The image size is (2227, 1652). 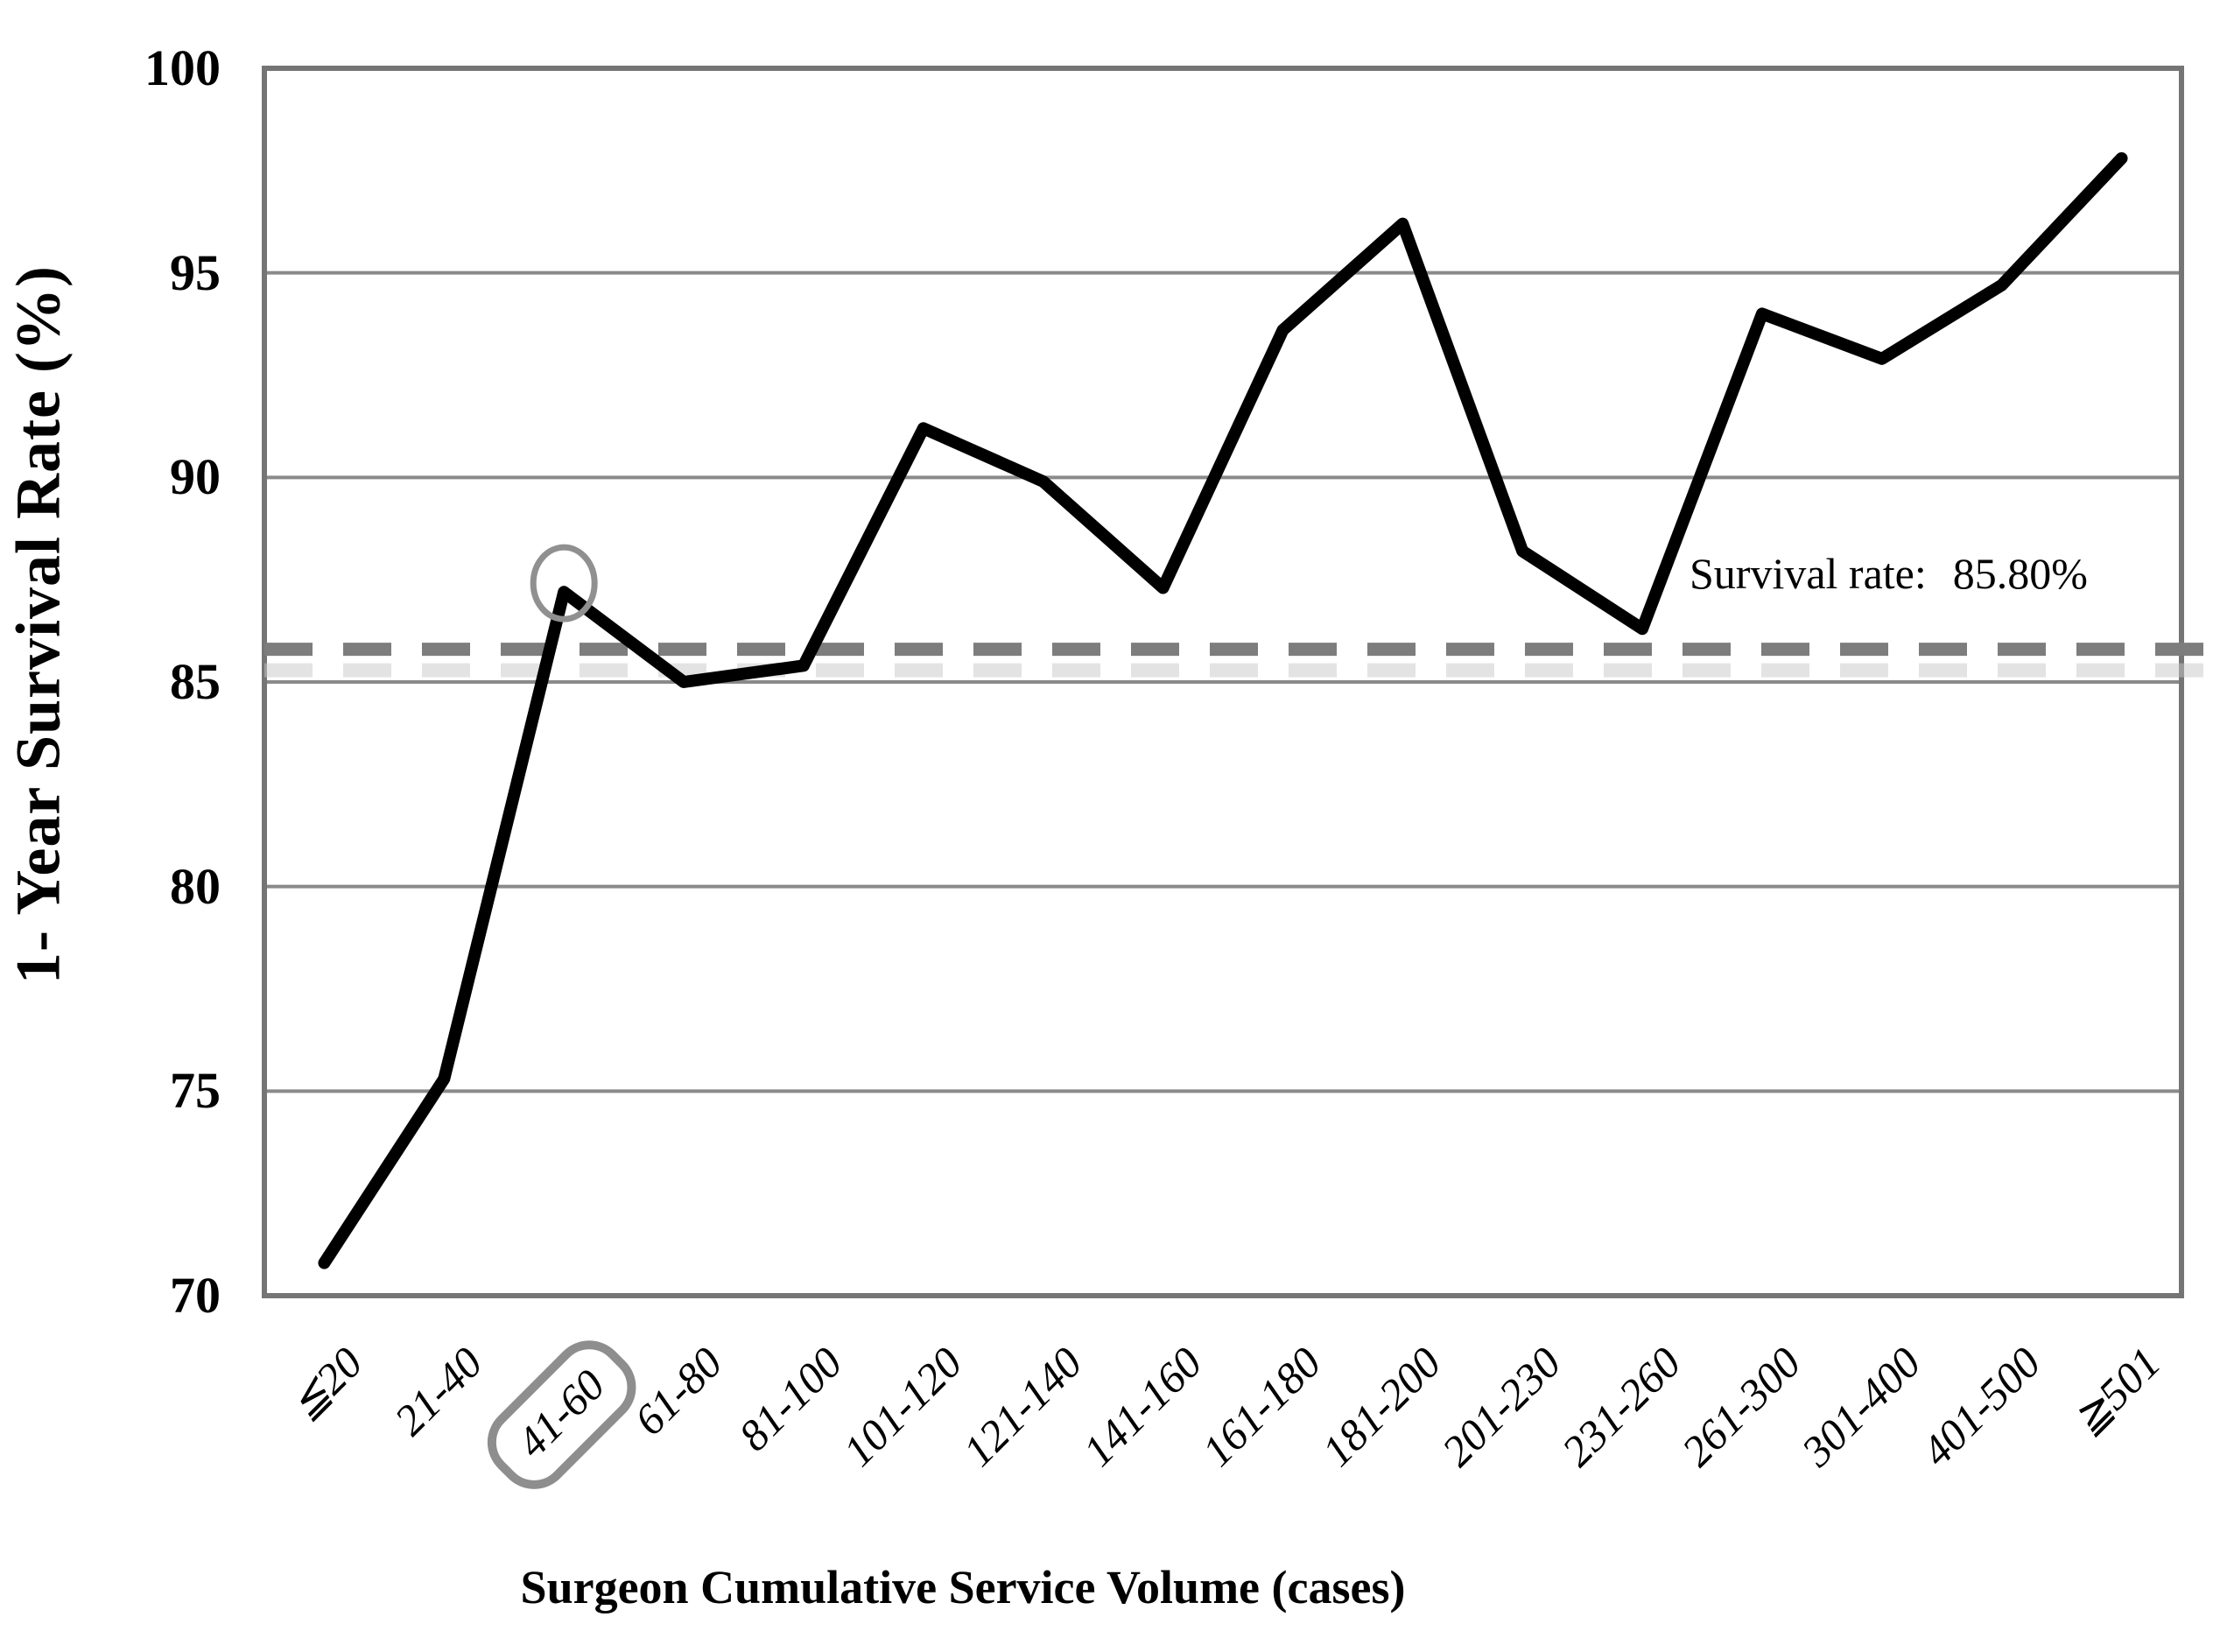 What do you see at coordinates (195, 272) in the screenshot?
I see `y-tick-label: 95` at bounding box center [195, 272].